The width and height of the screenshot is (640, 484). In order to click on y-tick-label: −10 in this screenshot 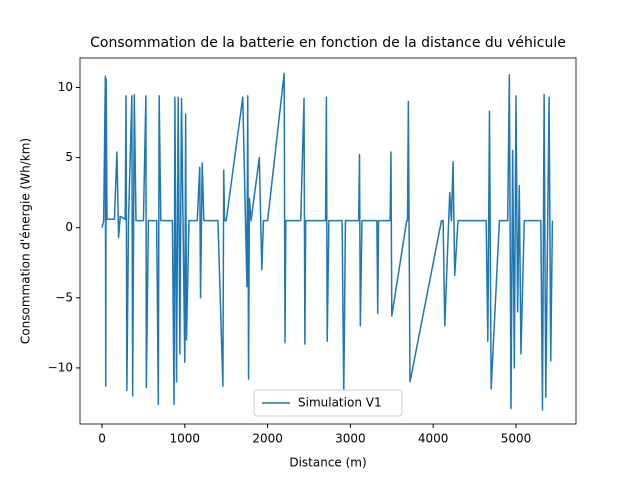, I will do `click(60, 367)`.